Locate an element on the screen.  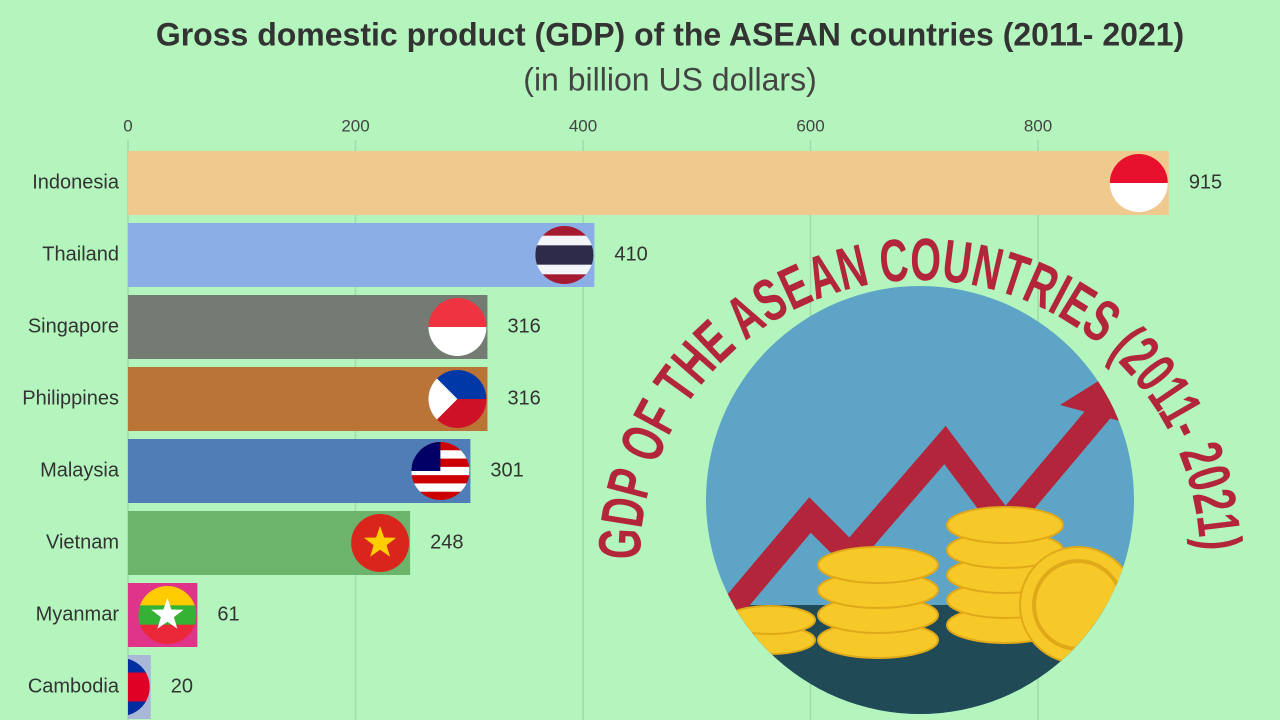
category-label: Singapore is located at coordinates (73, 326).